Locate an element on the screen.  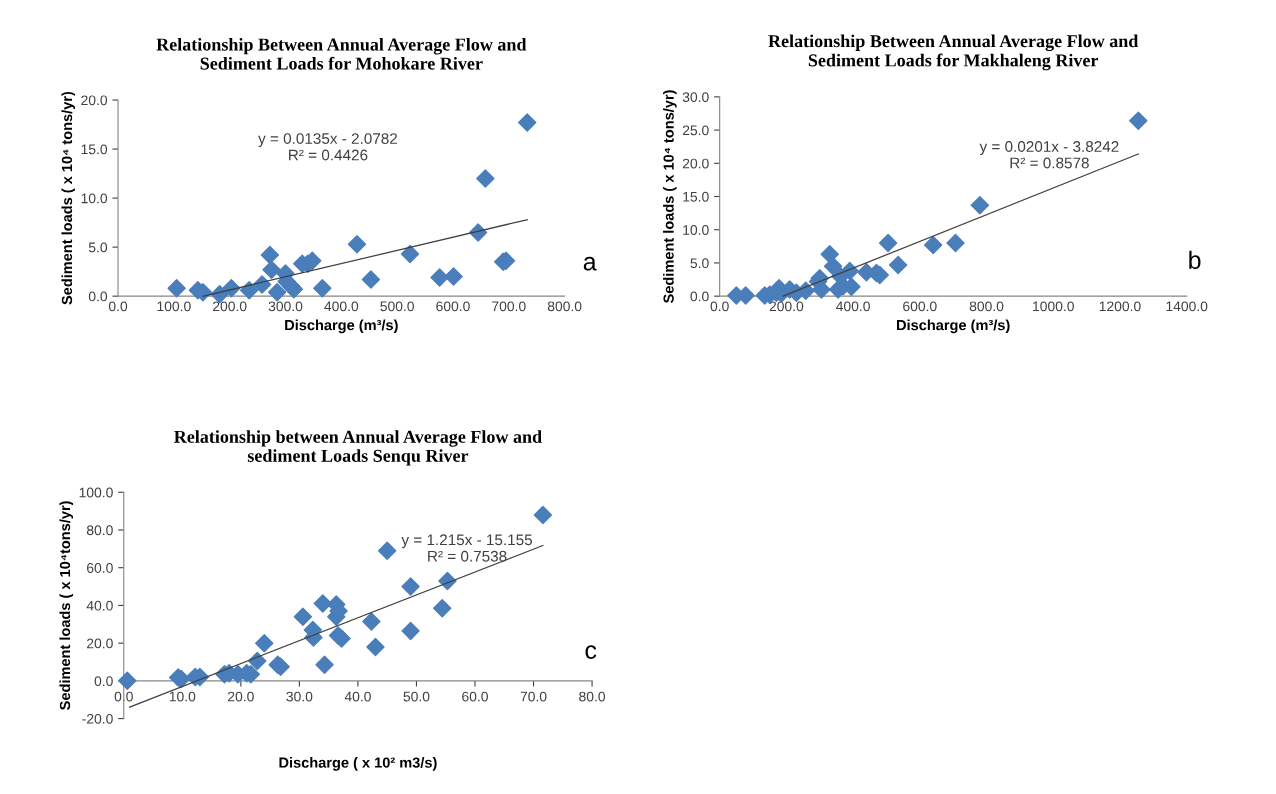
text: a is located at coordinates (590, 263).